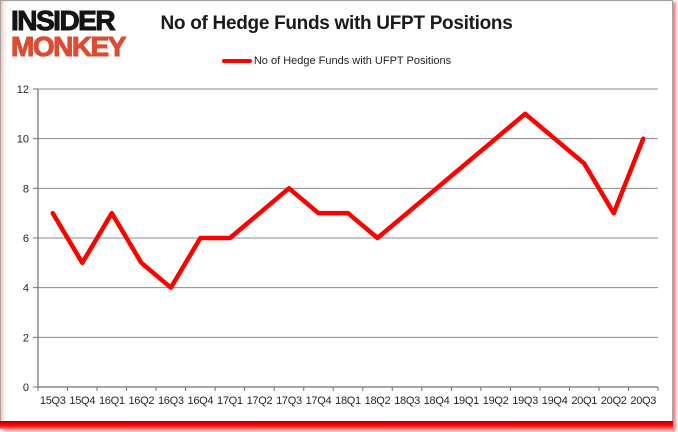  What do you see at coordinates (236, 61) in the screenshot?
I see `legend-line-marker` at bounding box center [236, 61].